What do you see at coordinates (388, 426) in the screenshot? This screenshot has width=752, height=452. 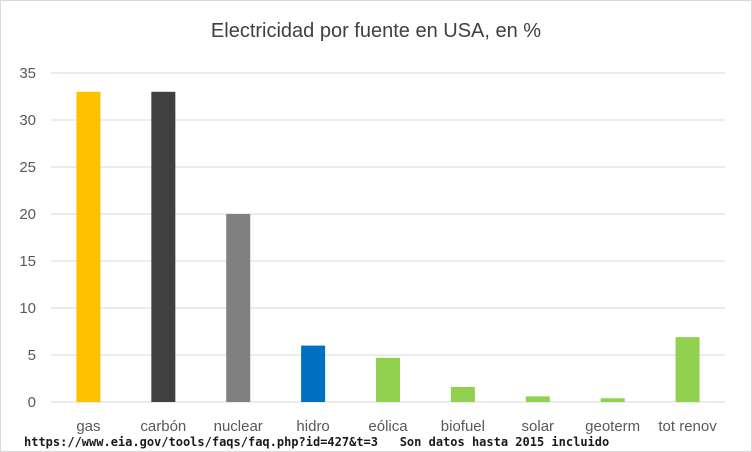 I see `x-tick-label: eólica` at bounding box center [388, 426].